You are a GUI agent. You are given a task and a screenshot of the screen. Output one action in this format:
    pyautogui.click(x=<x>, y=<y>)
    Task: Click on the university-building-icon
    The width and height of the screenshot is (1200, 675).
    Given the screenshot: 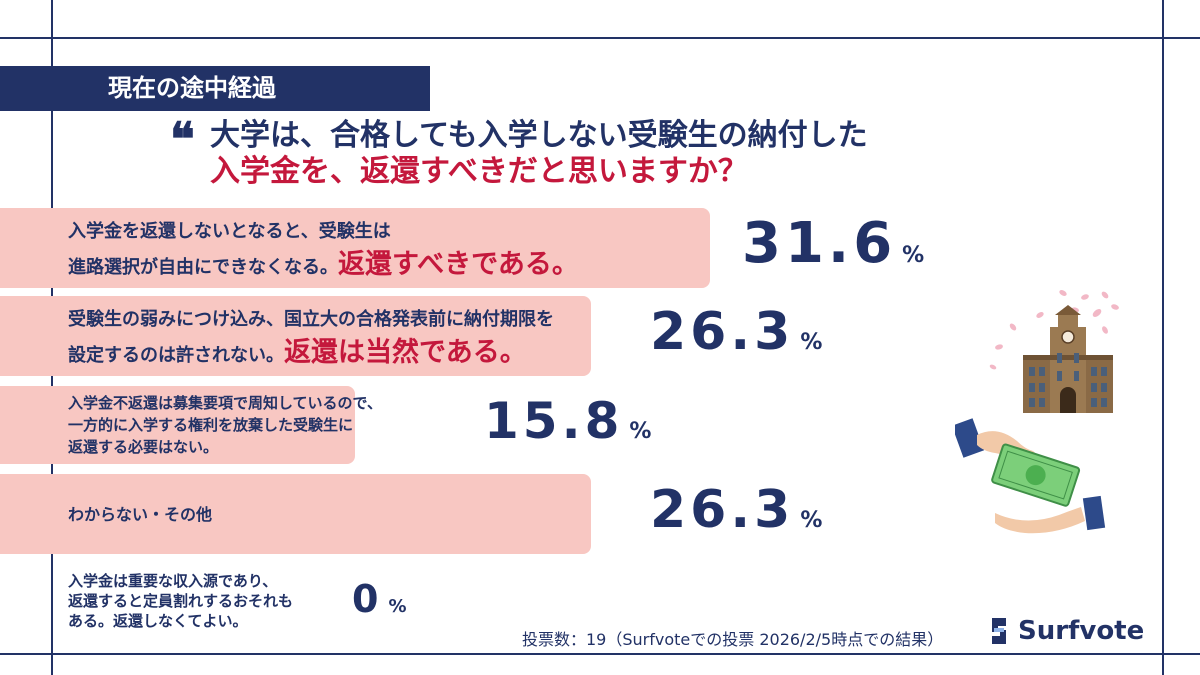 What is the action you would take?
    pyautogui.click(x=1054, y=351)
    